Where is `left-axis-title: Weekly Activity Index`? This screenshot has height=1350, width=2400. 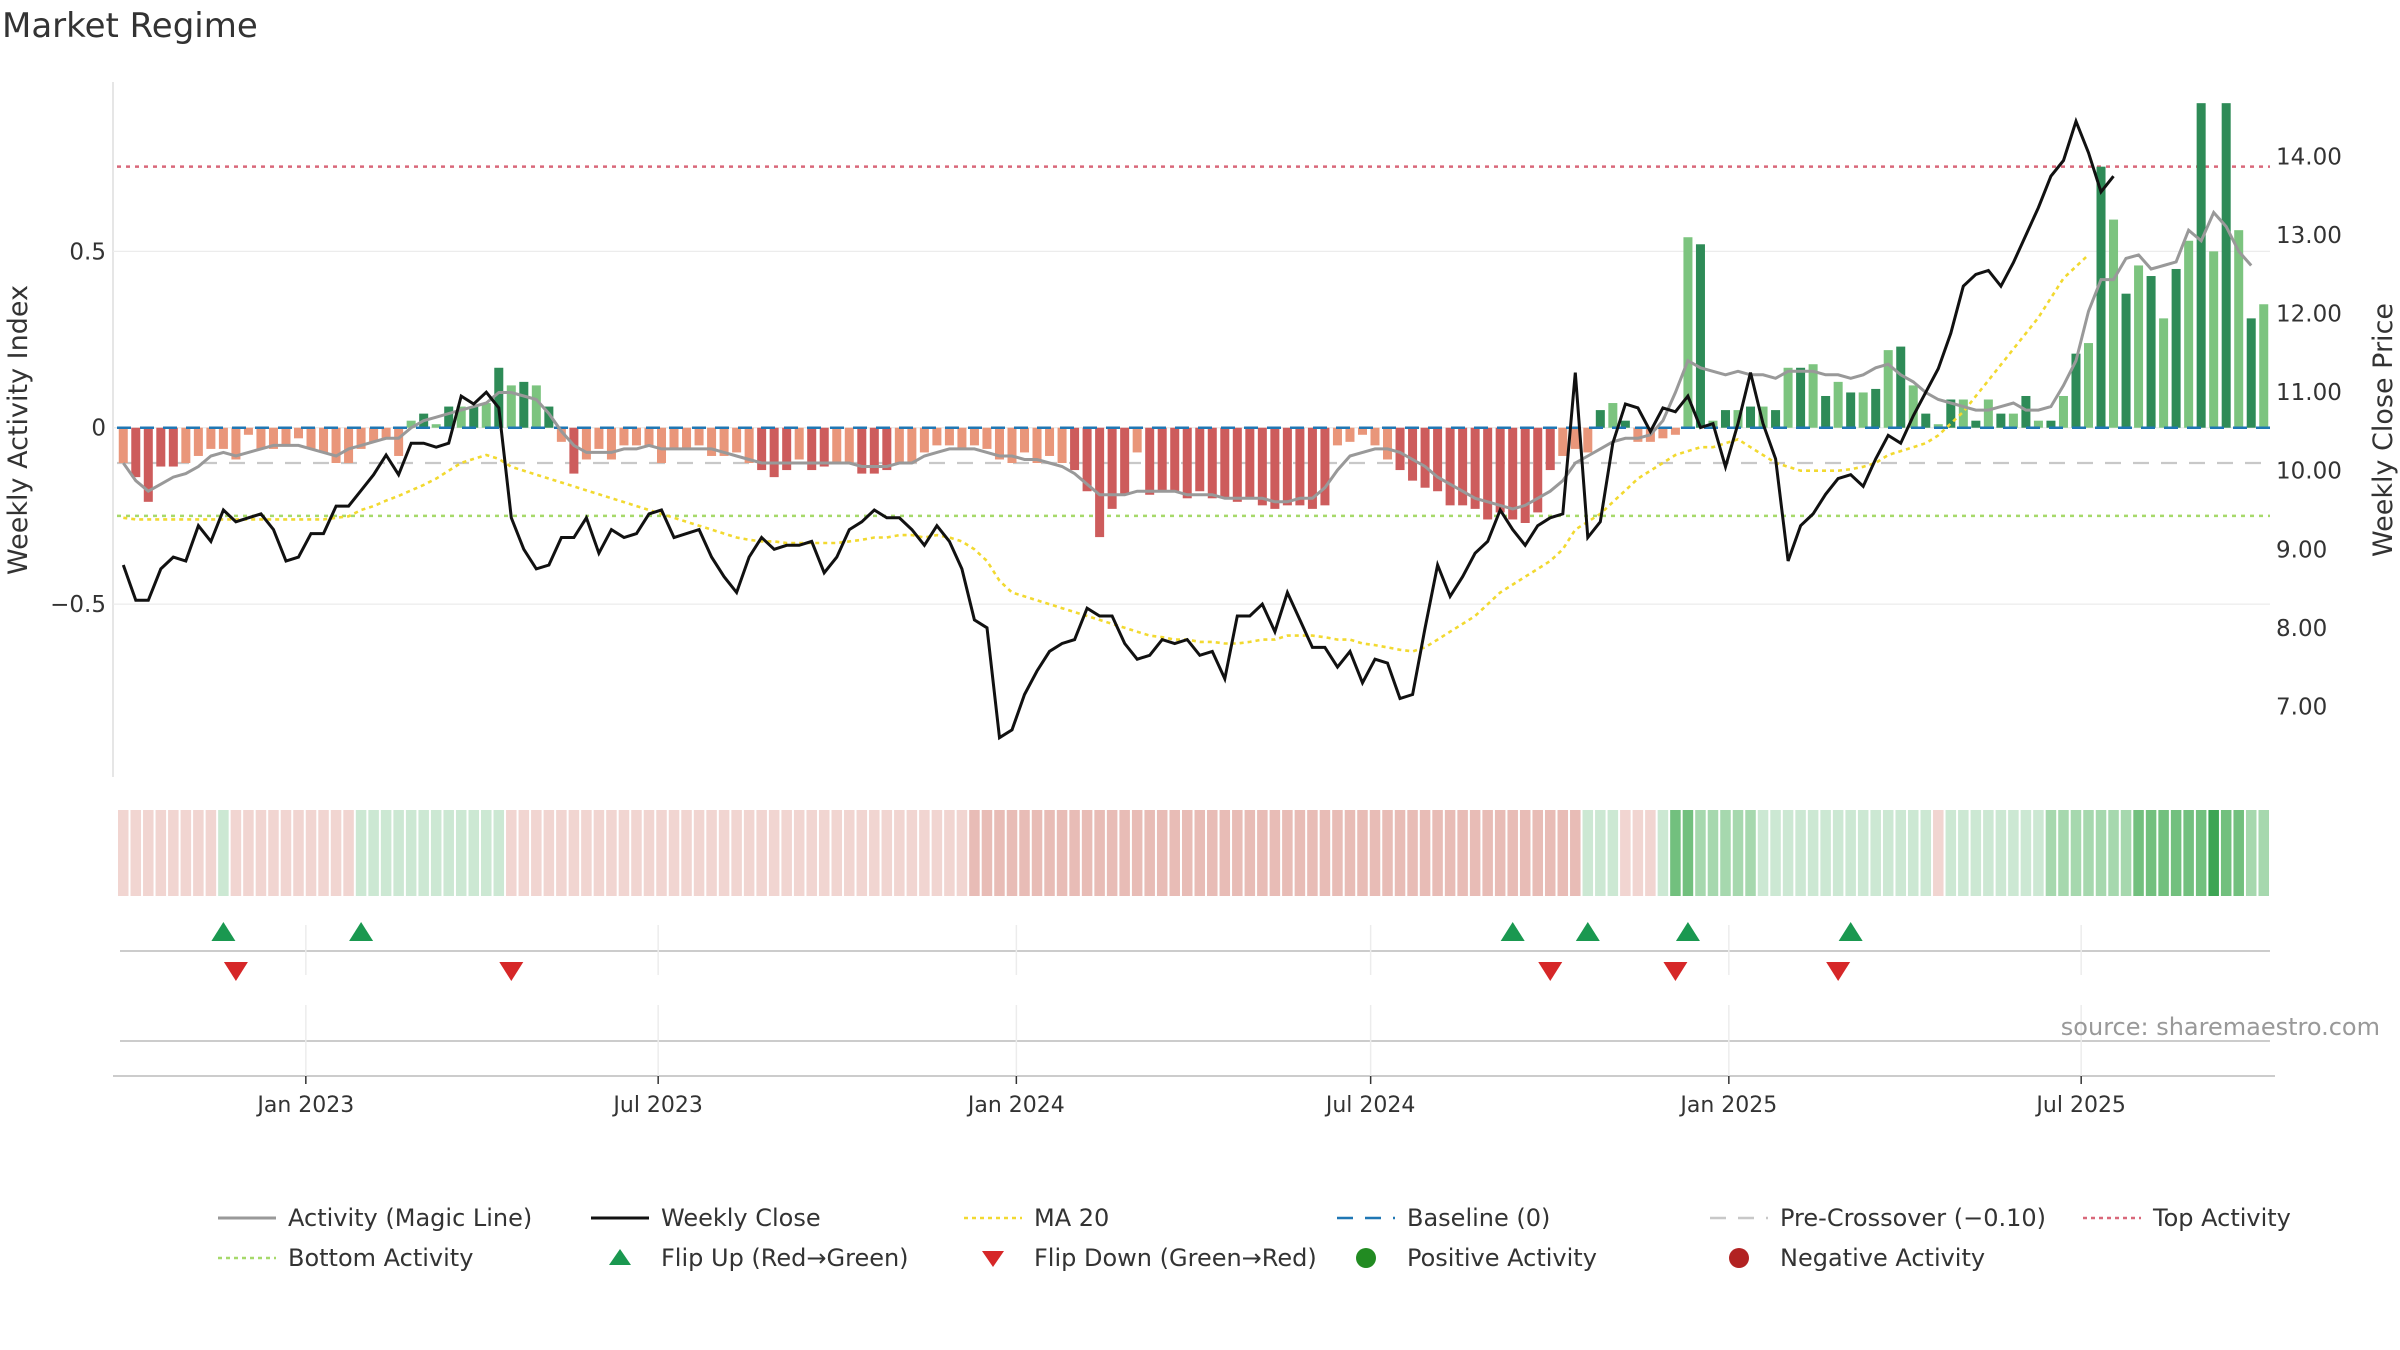 left-axis-title: Weekly Activity Index is located at coordinates (18, 430).